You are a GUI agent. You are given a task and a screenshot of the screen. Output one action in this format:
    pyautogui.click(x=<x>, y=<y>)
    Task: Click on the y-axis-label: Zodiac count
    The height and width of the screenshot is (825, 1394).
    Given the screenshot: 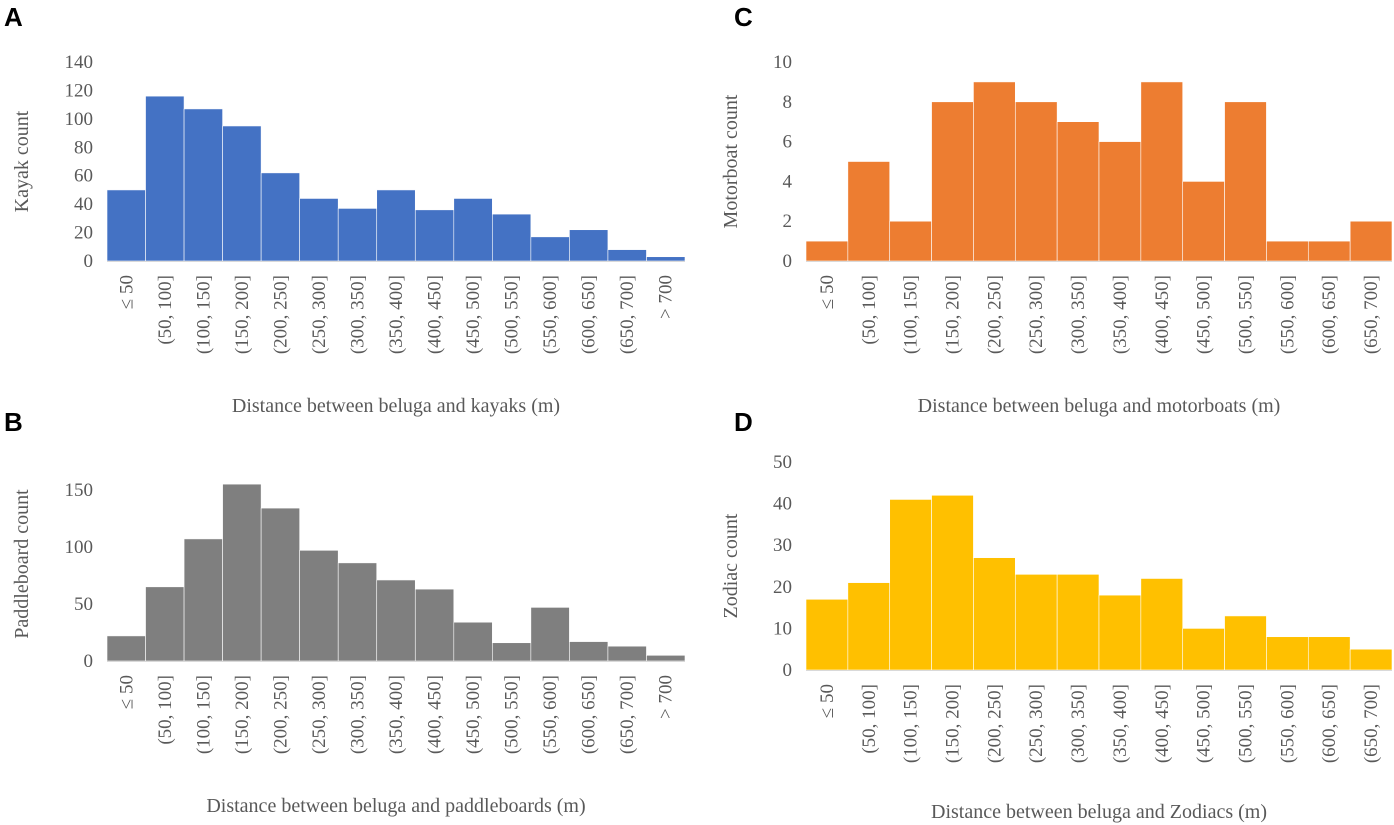 What is the action you would take?
    pyautogui.click(x=731, y=565)
    